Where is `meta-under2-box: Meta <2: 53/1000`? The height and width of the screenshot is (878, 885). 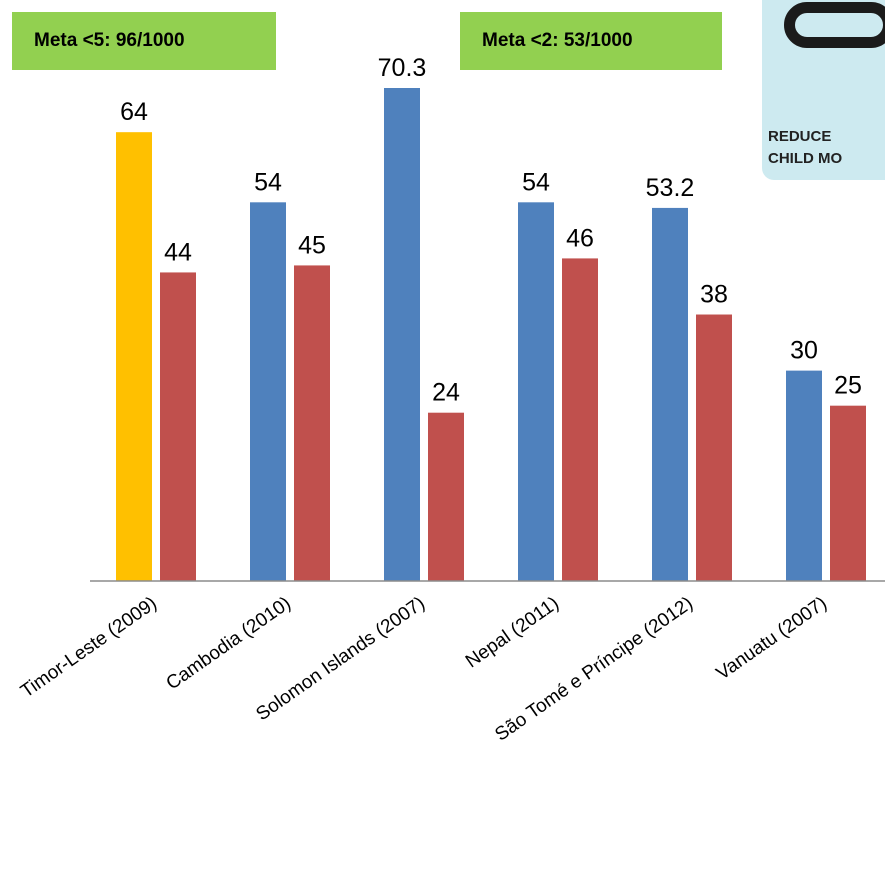
meta-under2-box: Meta <2: 53/1000 is located at coordinates (591, 41).